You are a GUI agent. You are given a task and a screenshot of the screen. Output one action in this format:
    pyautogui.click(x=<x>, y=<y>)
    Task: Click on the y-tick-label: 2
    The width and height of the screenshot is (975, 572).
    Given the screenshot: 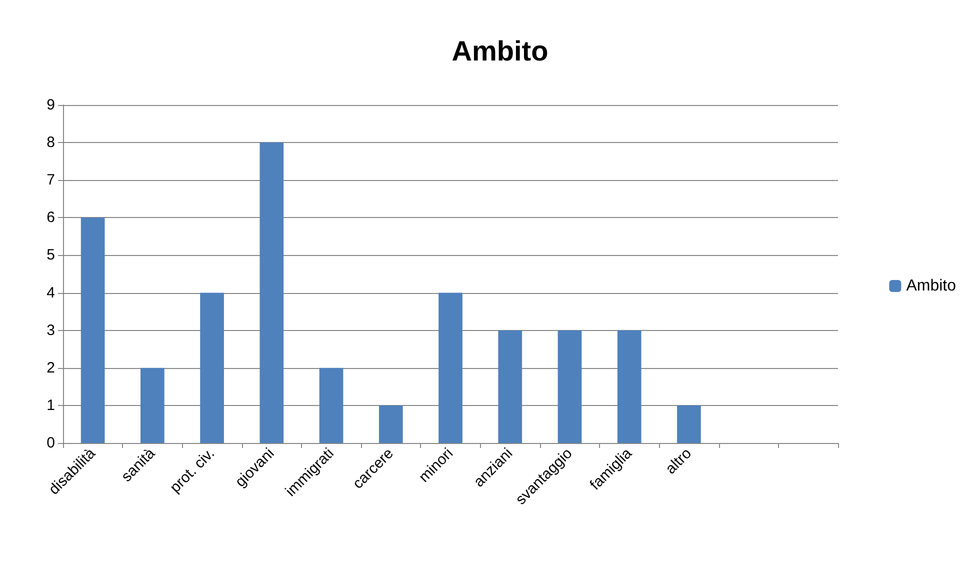 What is the action you would take?
    pyautogui.click(x=50, y=367)
    